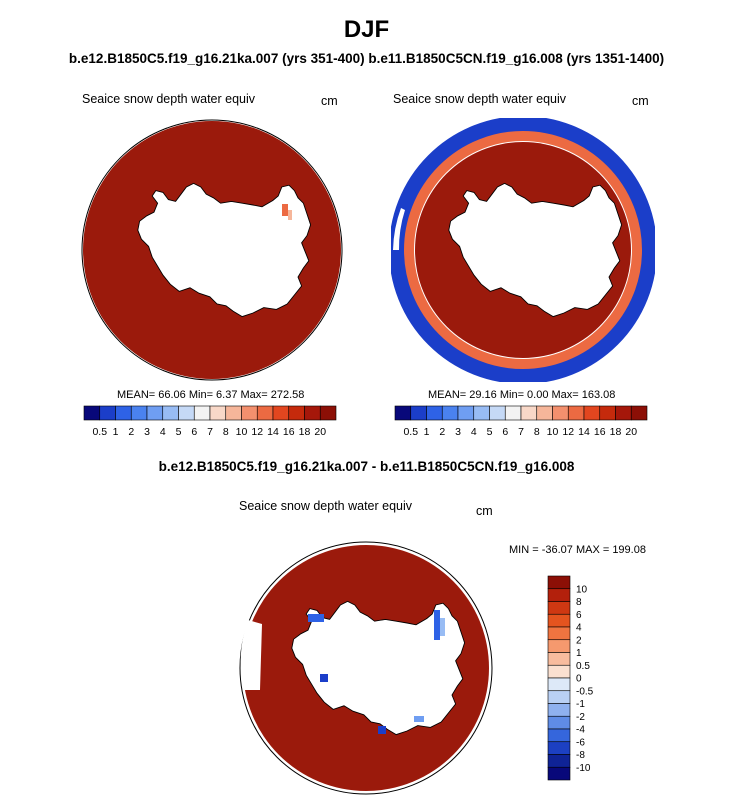 This screenshot has height=796, width=733. I want to click on colorbar-tick-label: -1, so click(580, 704).